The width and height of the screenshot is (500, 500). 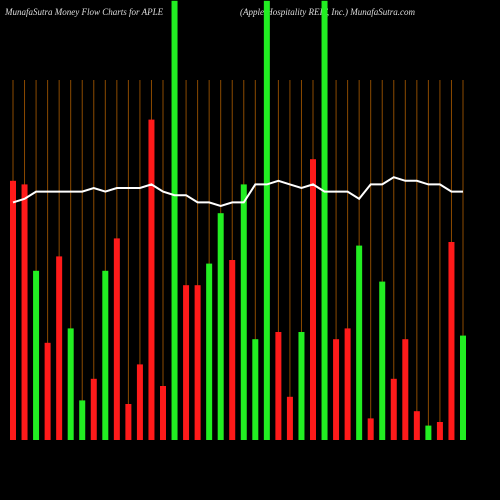 What do you see at coordinates (84, 12) in the screenshot?
I see `chart-title: MunafaSutra Money Flow Charts for APLE` at bounding box center [84, 12].